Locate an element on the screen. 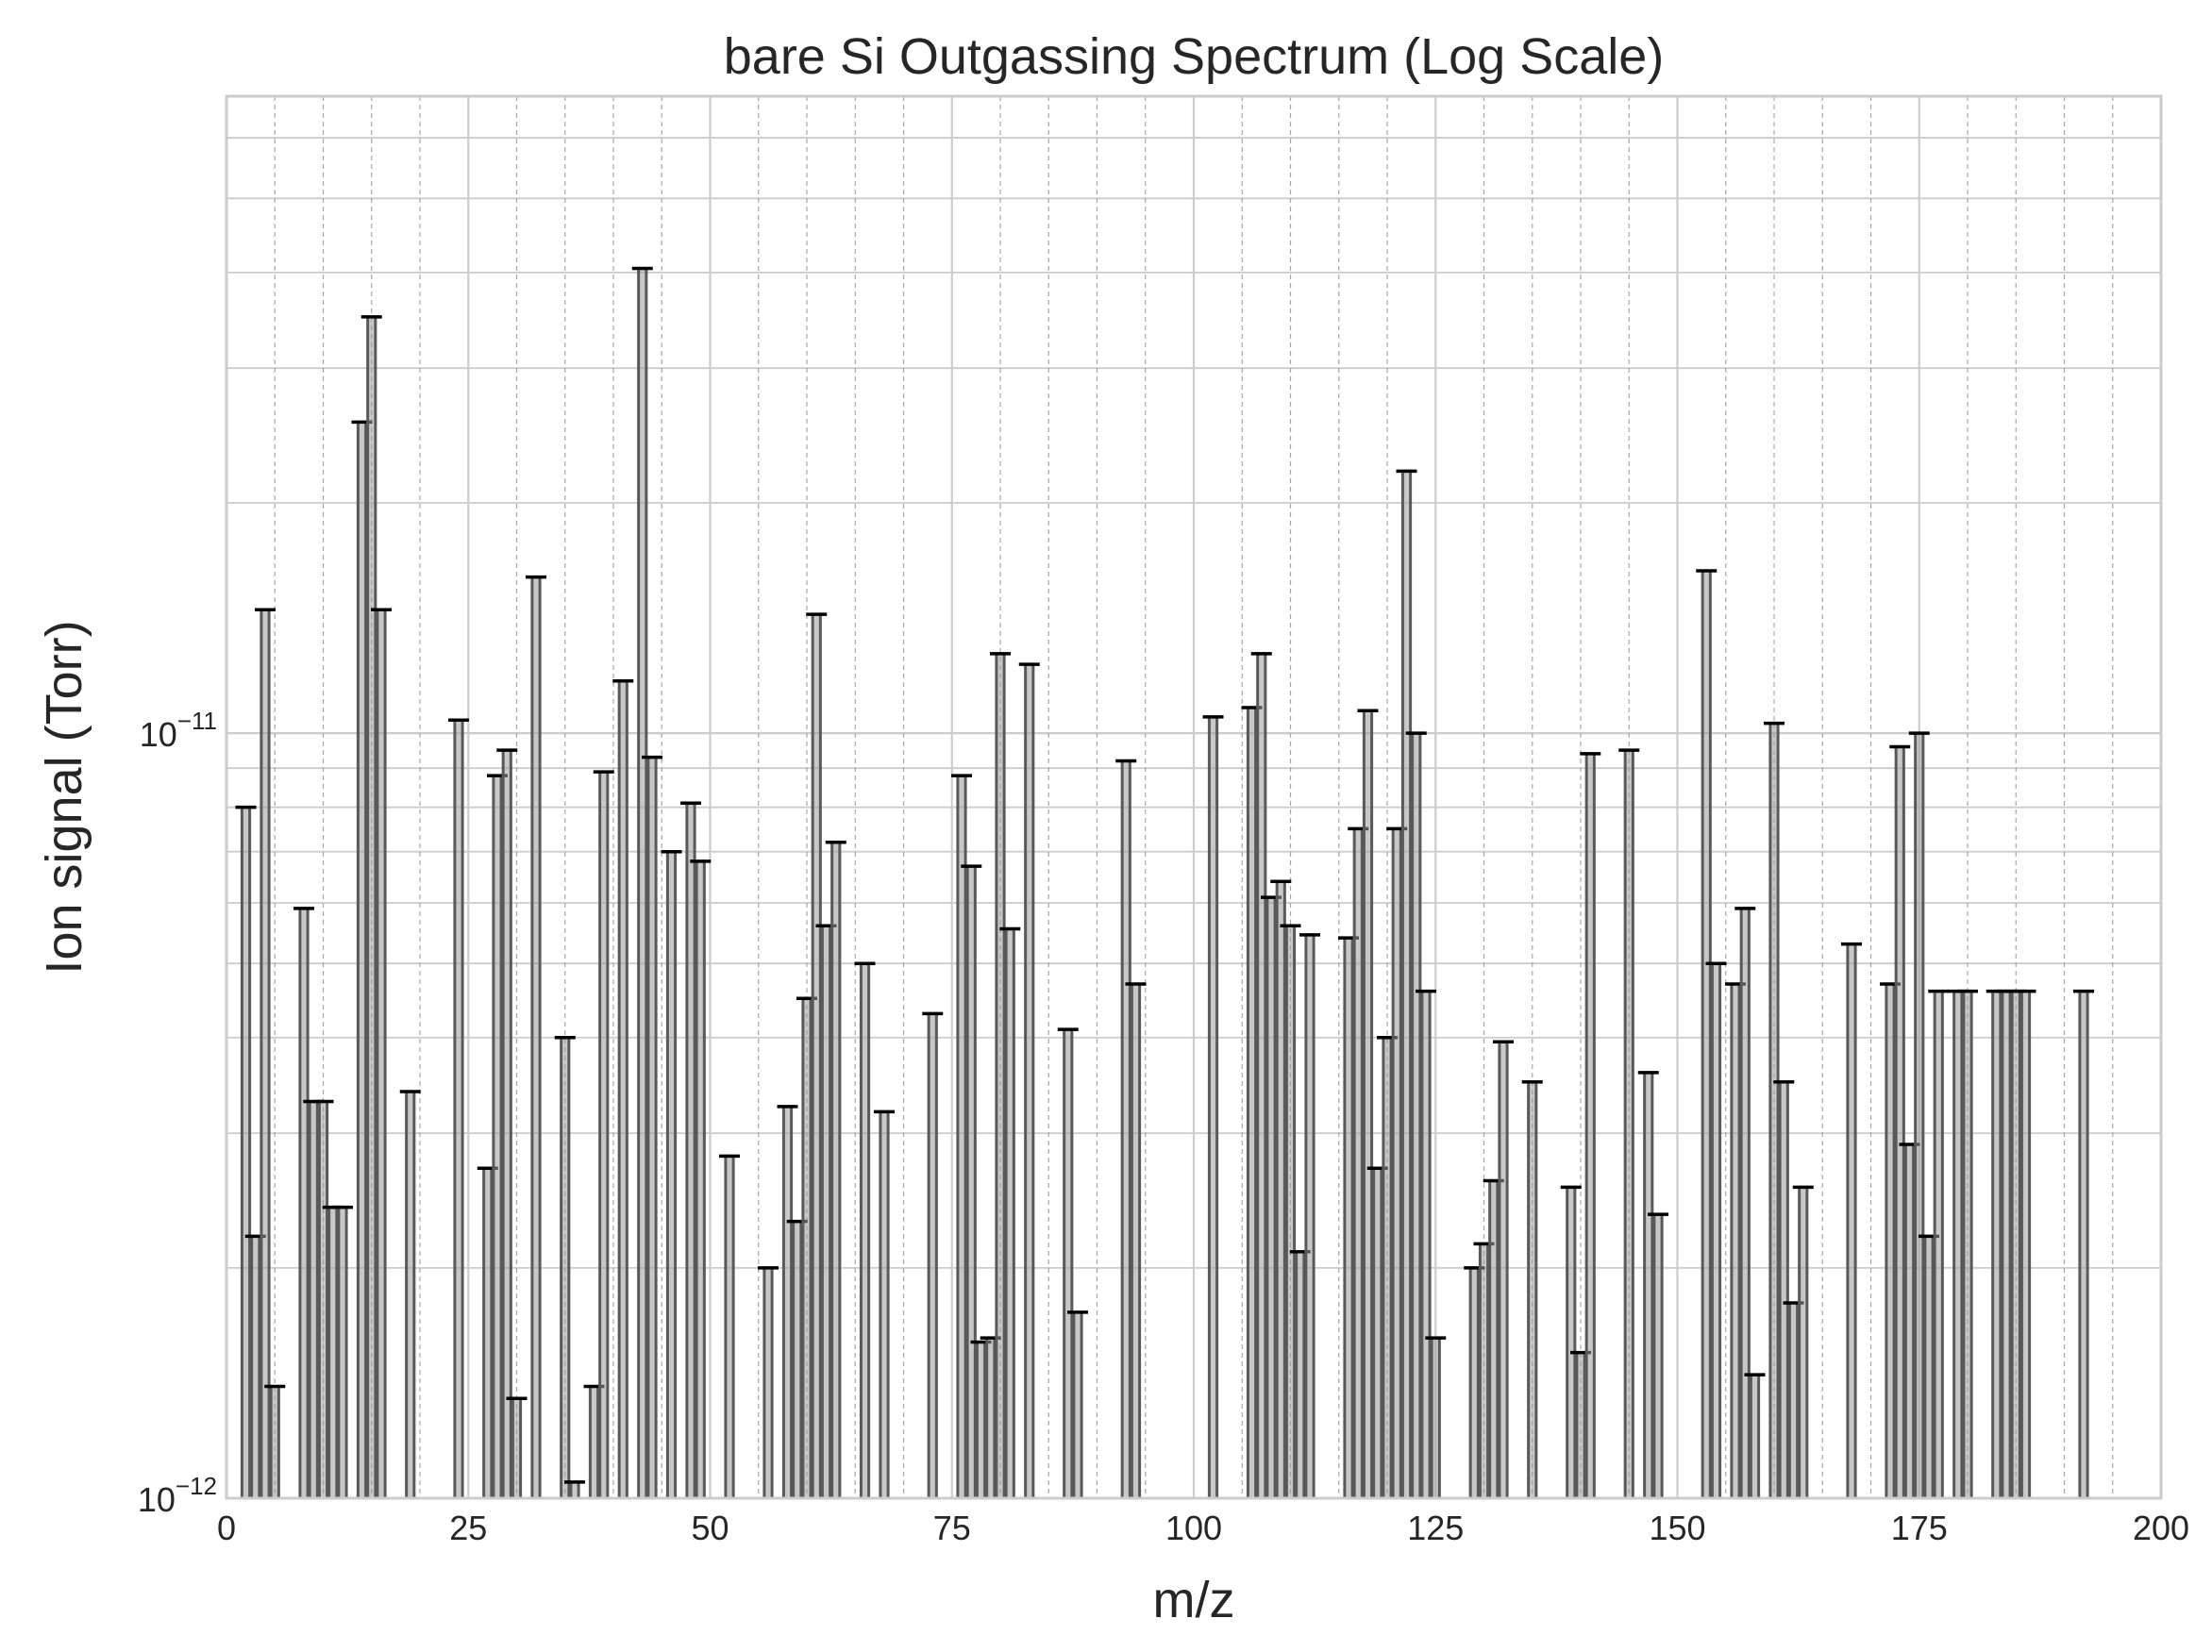  chart-title: bare Si Outgassing Spectrum (Log Scale) is located at coordinates (1194, 56).